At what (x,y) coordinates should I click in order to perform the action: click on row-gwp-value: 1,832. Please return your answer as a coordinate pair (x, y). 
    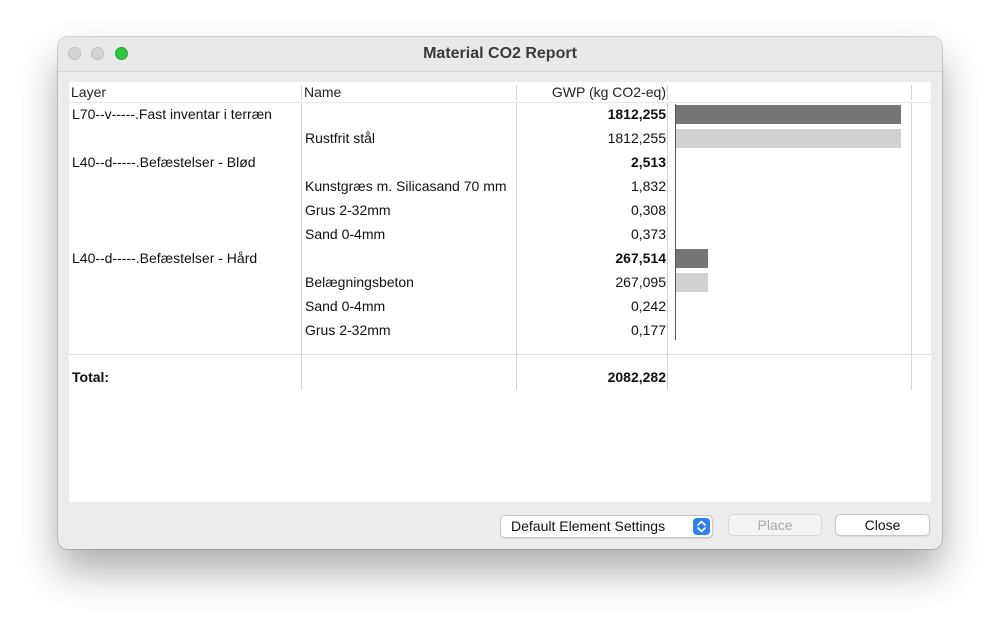
    Looking at the image, I should click on (648, 186).